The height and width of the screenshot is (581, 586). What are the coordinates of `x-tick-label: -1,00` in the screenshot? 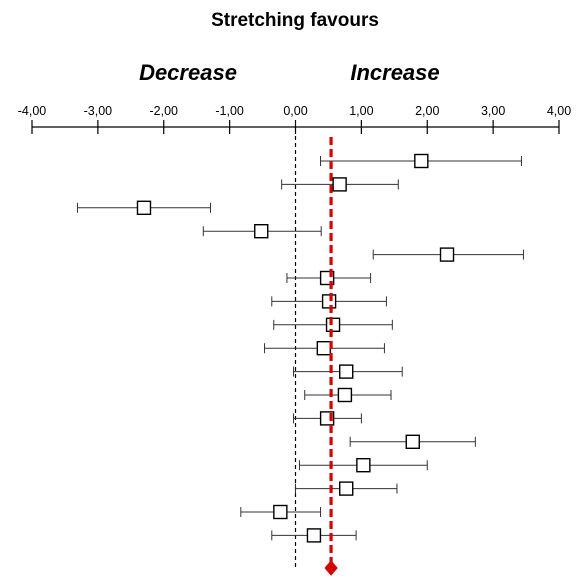 It's located at (229, 111).